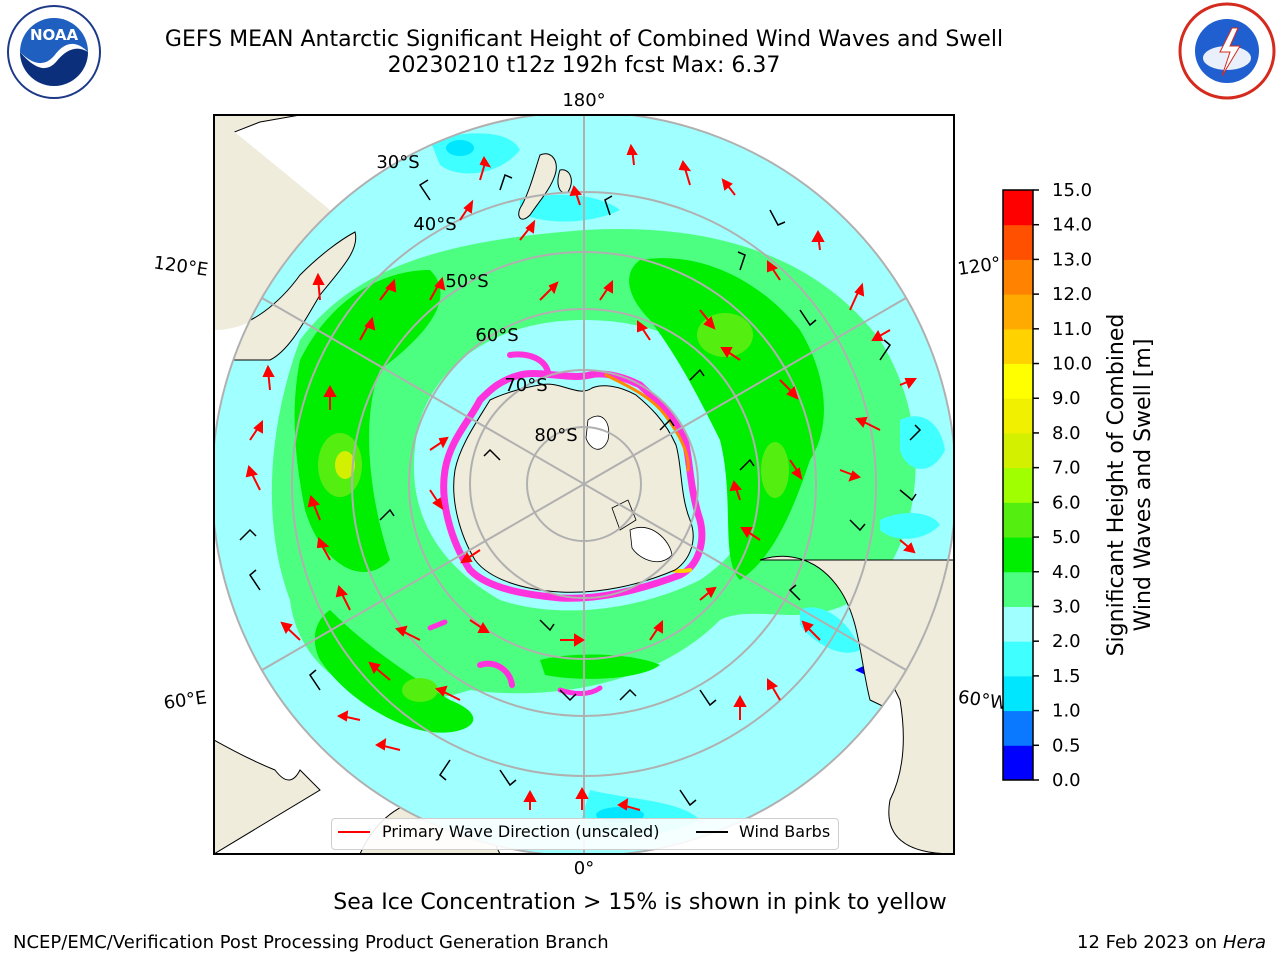 The image size is (1280, 960). I want to click on colorbar-tick-label: 11.0, so click(1072, 329).